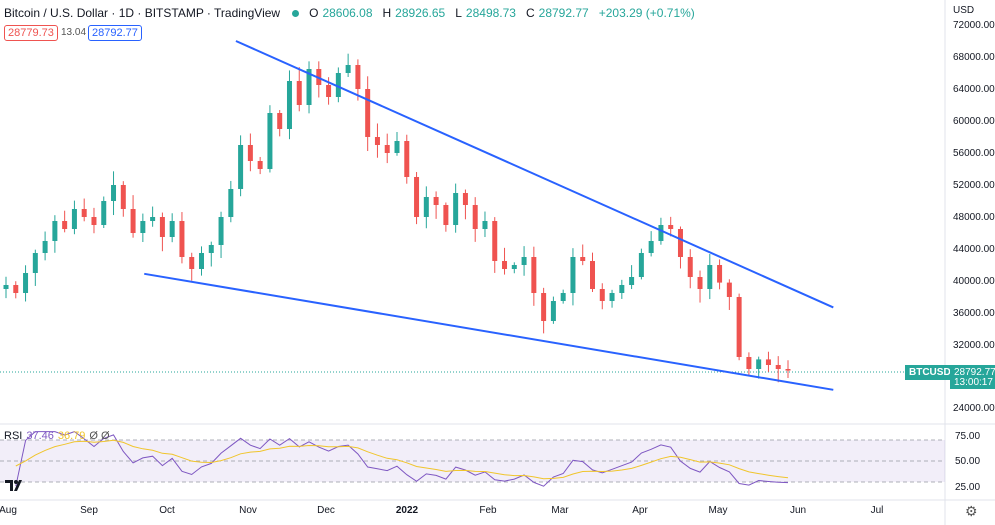 The image size is (995, 525). What do you see at coordinates (13, 436) in the screenshot?
I see `rsi-name: RSI` at bounding box center [13, 436].